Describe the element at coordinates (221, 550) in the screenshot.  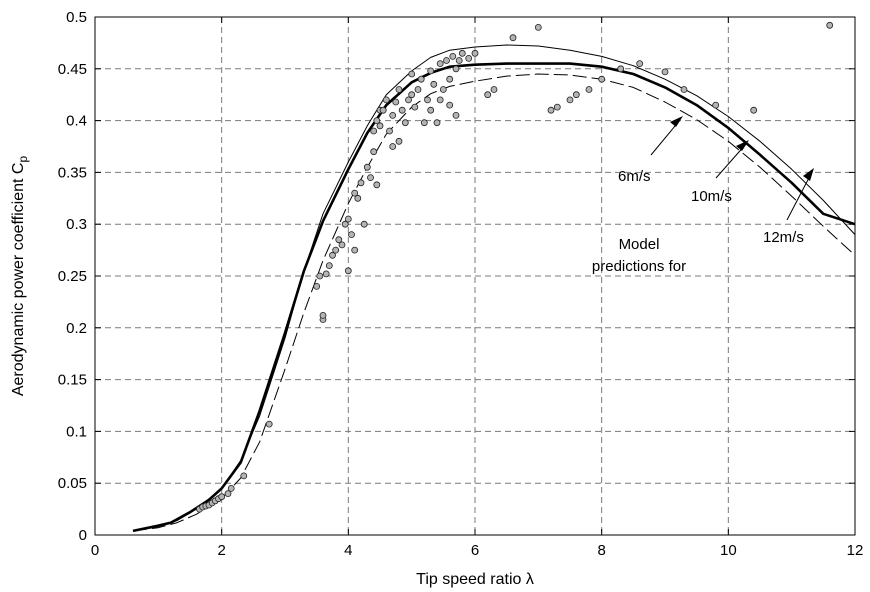
I see `x-tick-label: 2` at that location.